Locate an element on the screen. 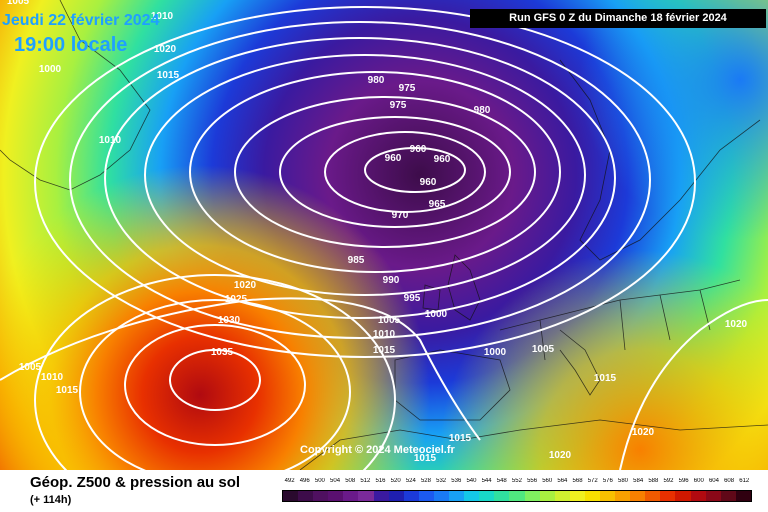 This screenshot has width=768, height=512. pressure-label: 985 is located at coordinates (356, 260).